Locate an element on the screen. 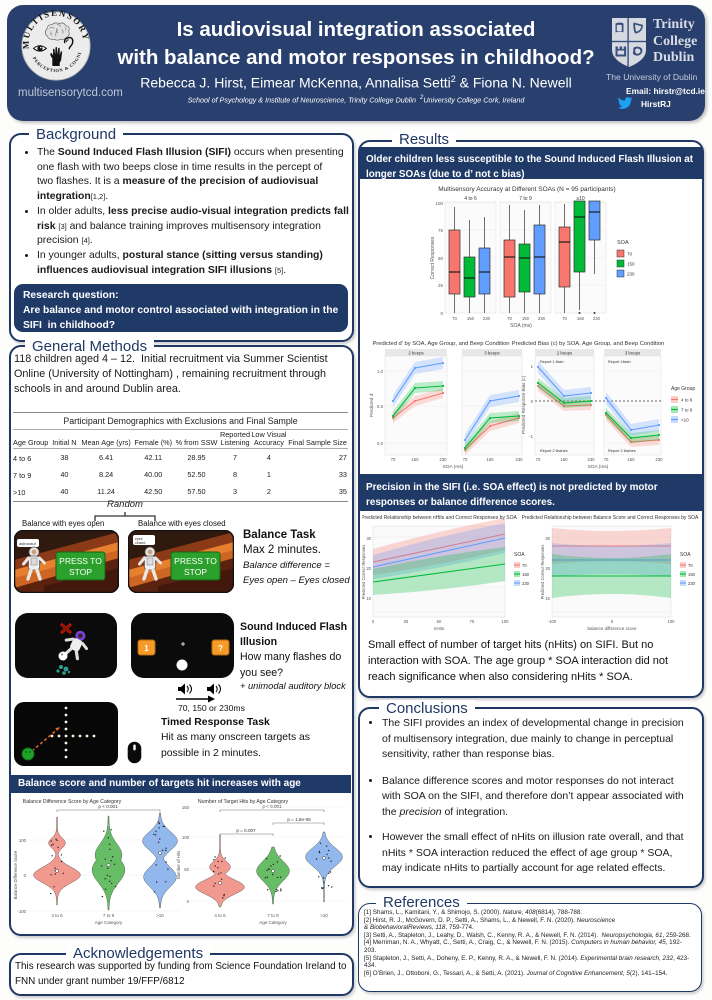  svg-text: Predicted Response Bias (c) is located at coordinates (523, 404).